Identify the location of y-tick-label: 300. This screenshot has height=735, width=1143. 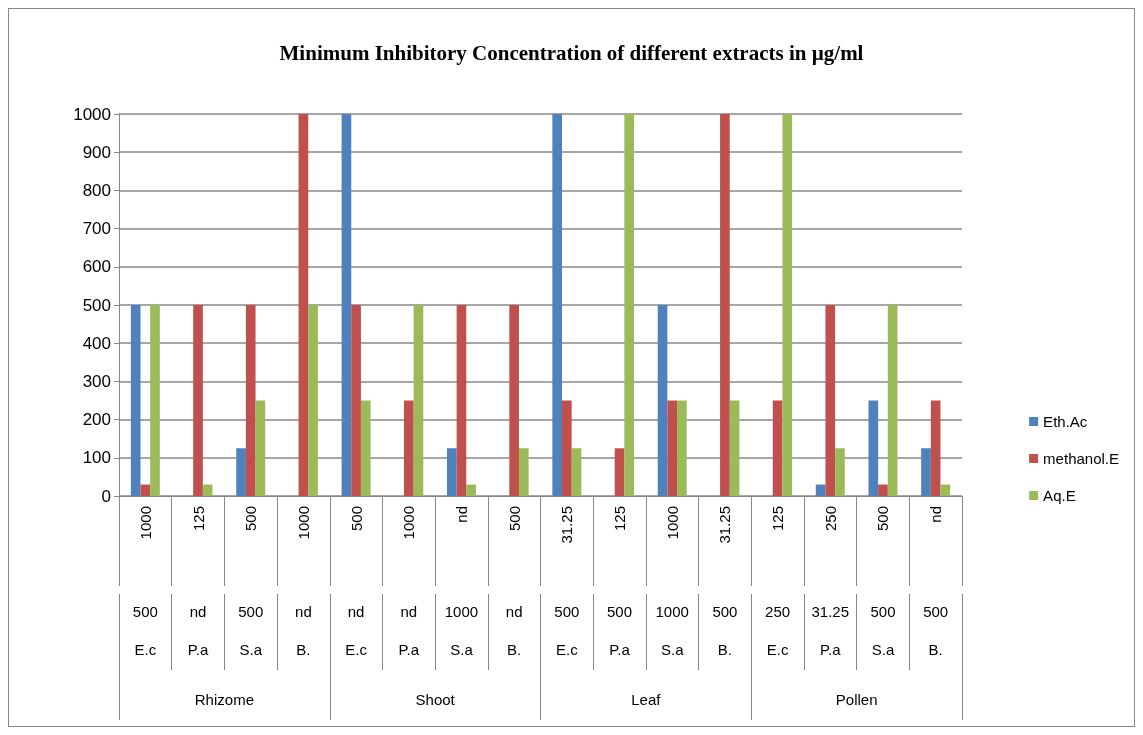
(96, 381).